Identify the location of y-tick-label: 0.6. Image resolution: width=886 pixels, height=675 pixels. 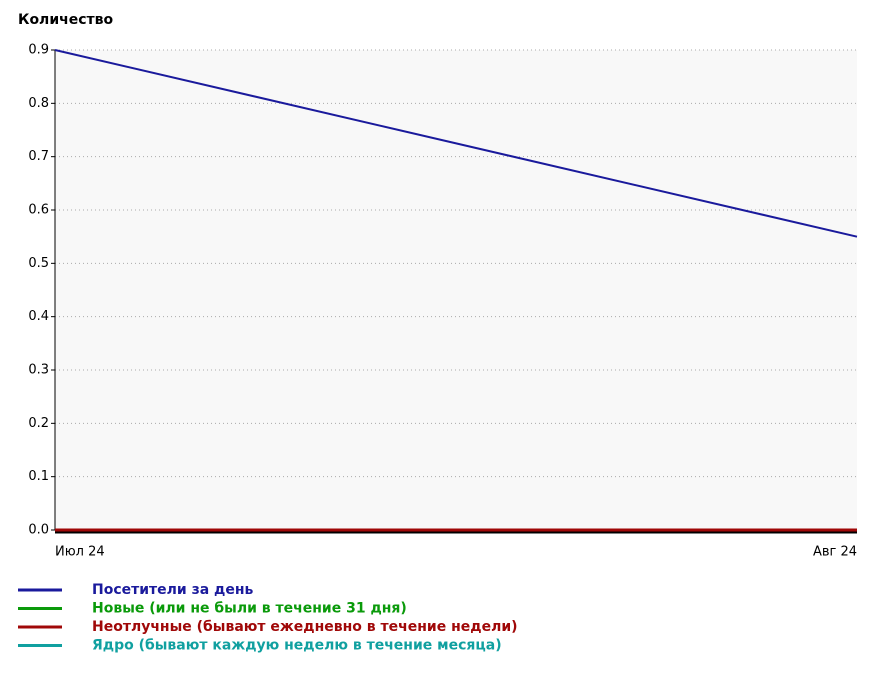
(38, 210).